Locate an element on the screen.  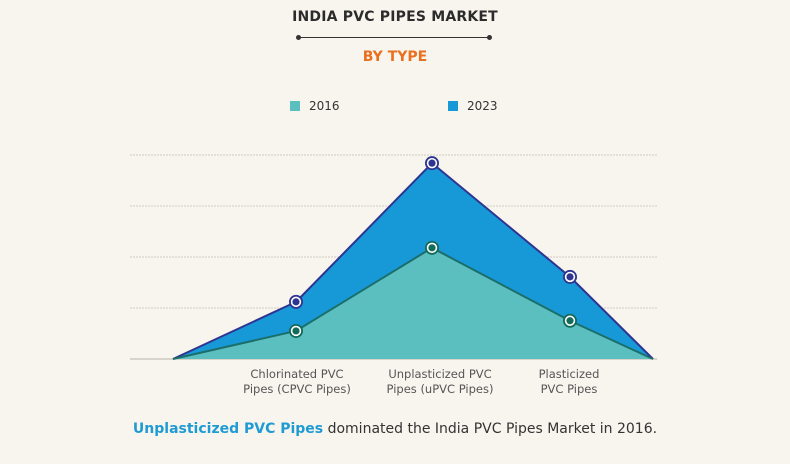
legend-item-2016: 2016 is located at coordinates (315, 106).